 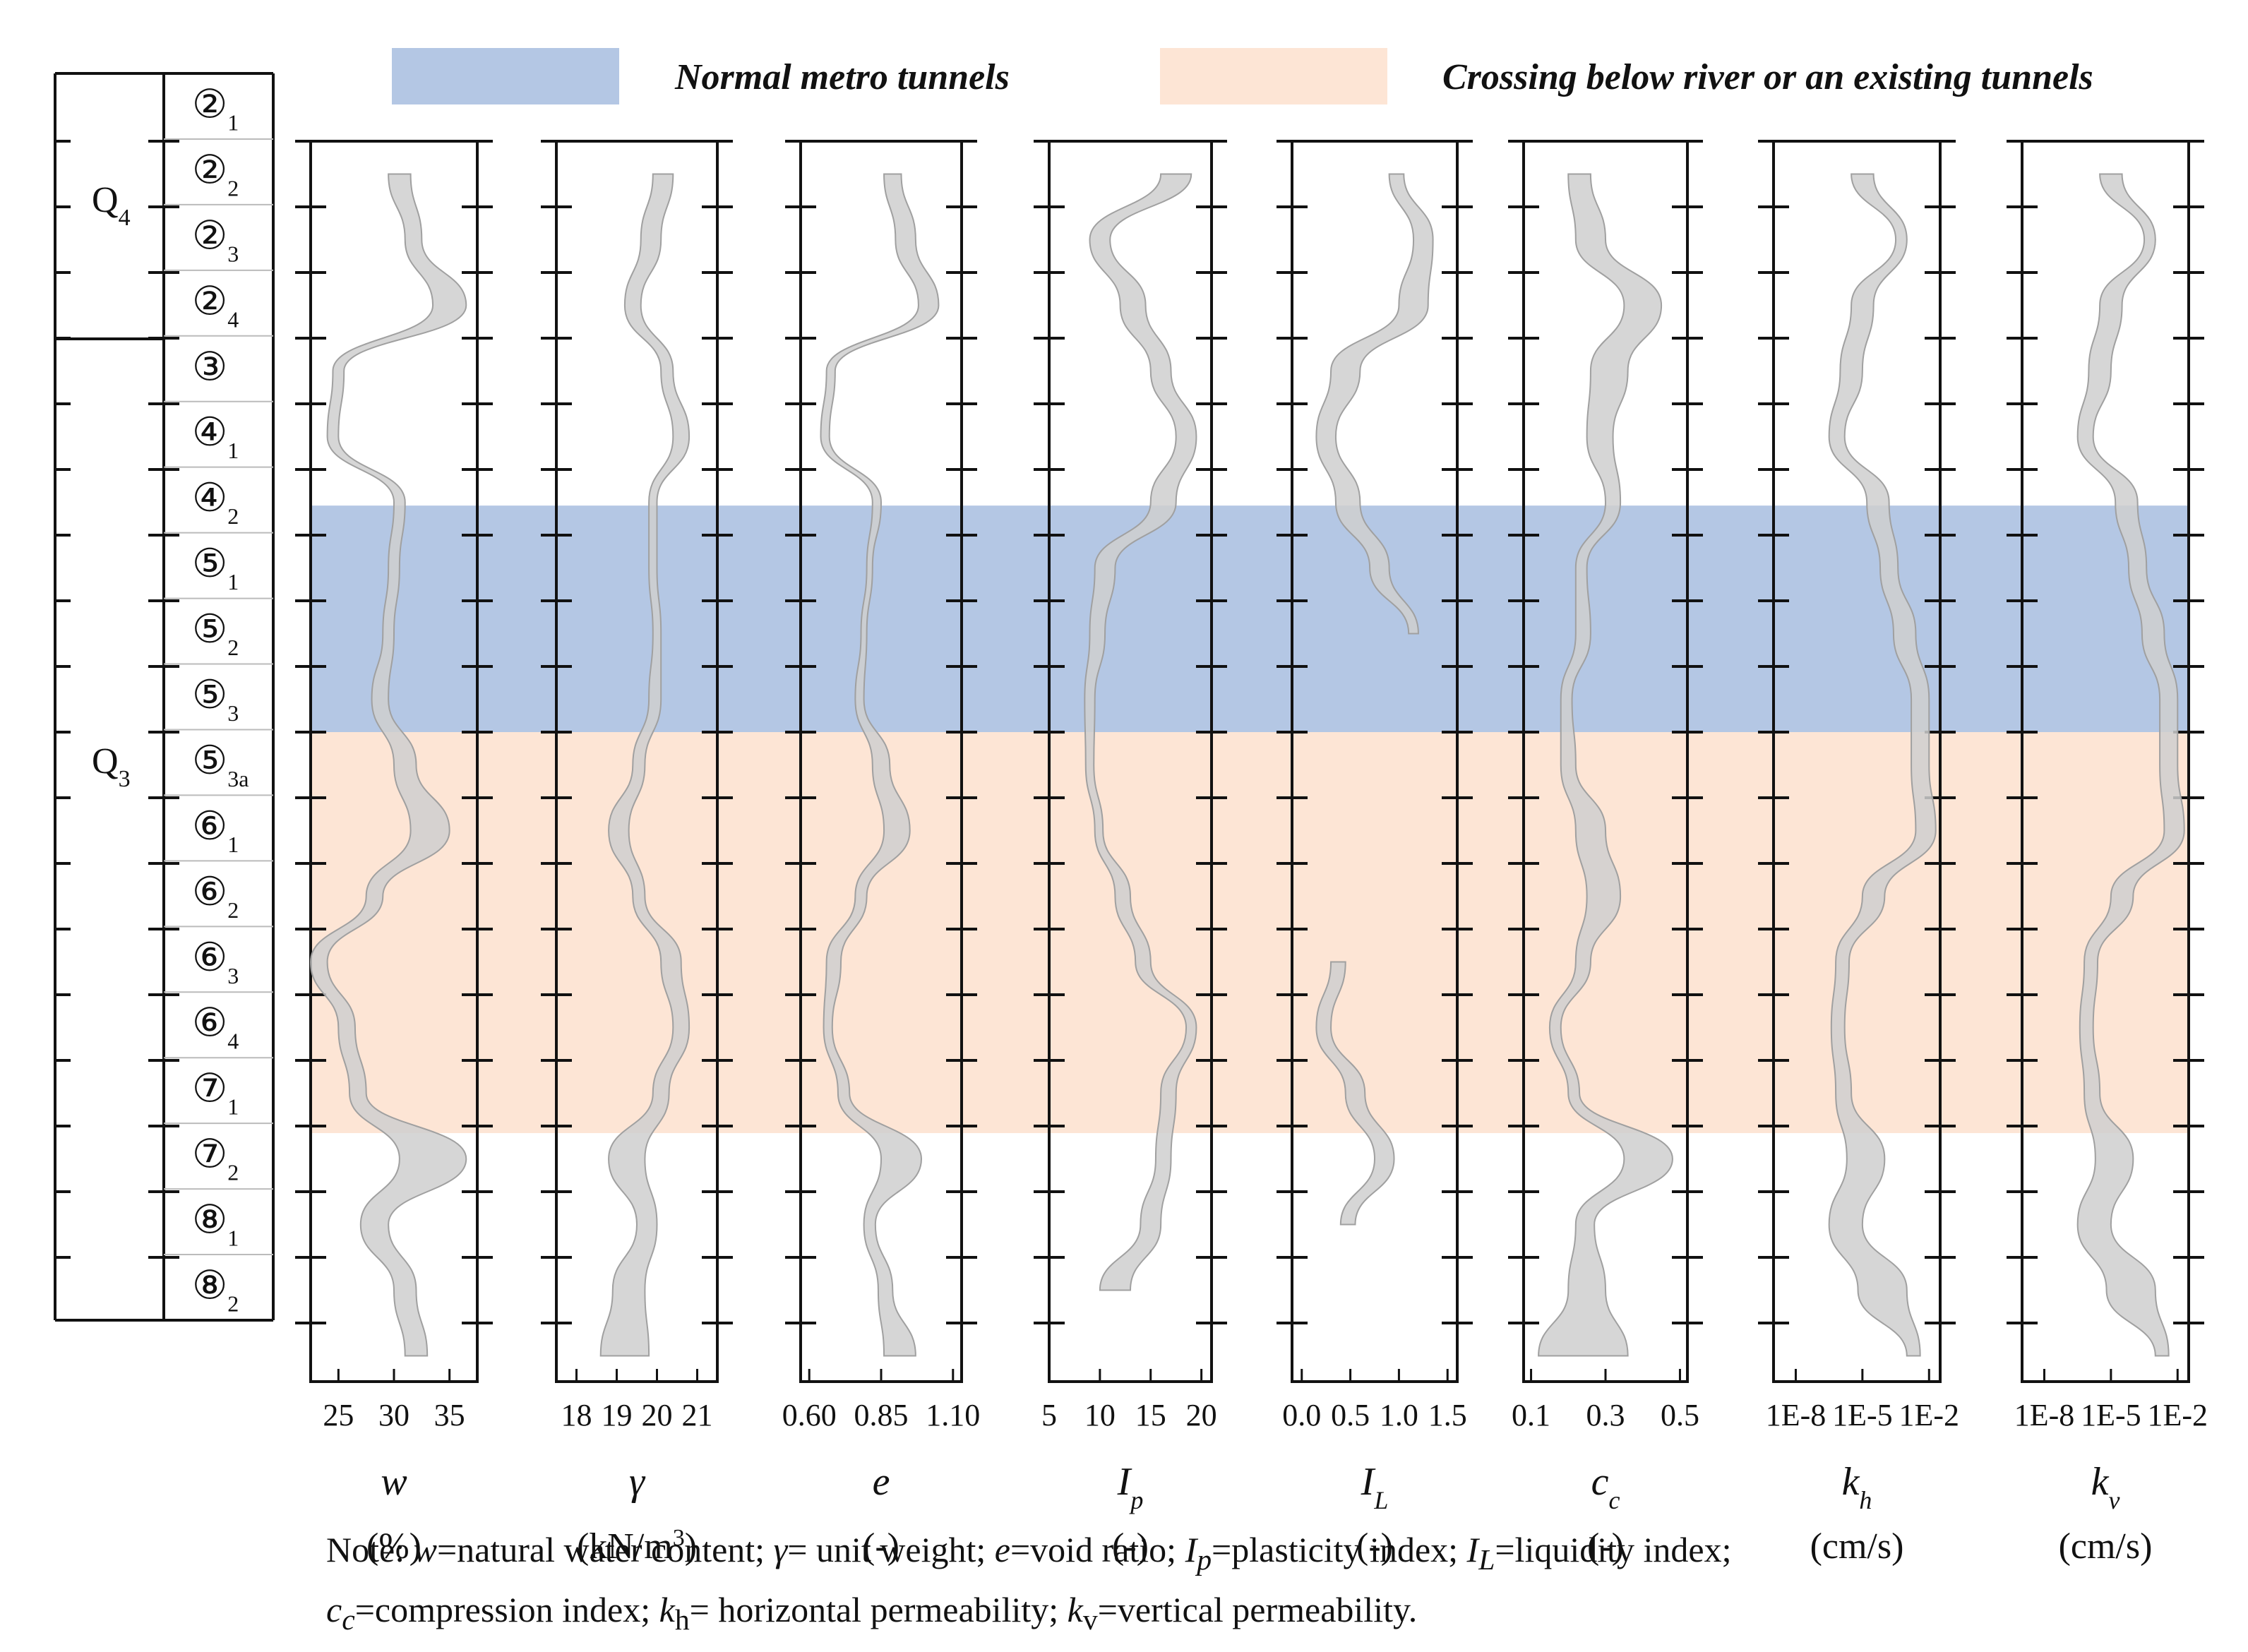 What do you see at coordinates (394, 1415) in the screenshot?
I see `x-tick-label: 30` at bounding box center [394, 1415].